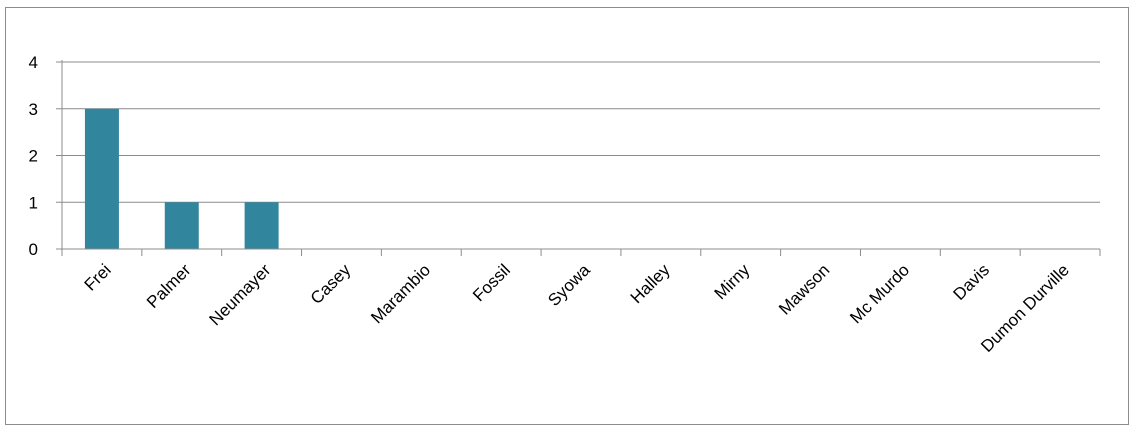 The image size is (1131, 427). Describe the element at coordinates (732, 281) in the screenshot. I see `x-tick-label: Mirny` at that location.